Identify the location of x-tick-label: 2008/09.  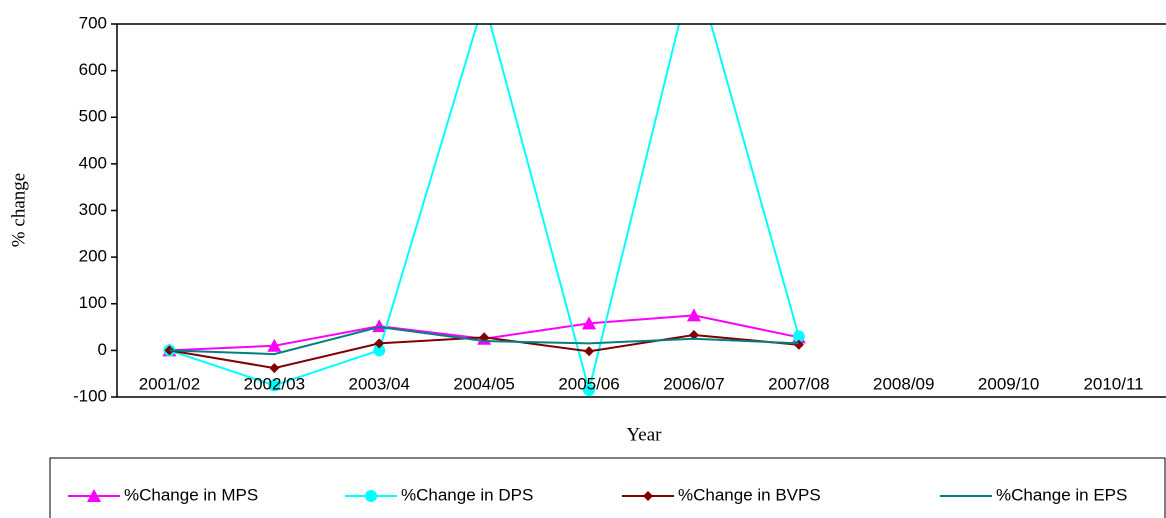
(903, 383).